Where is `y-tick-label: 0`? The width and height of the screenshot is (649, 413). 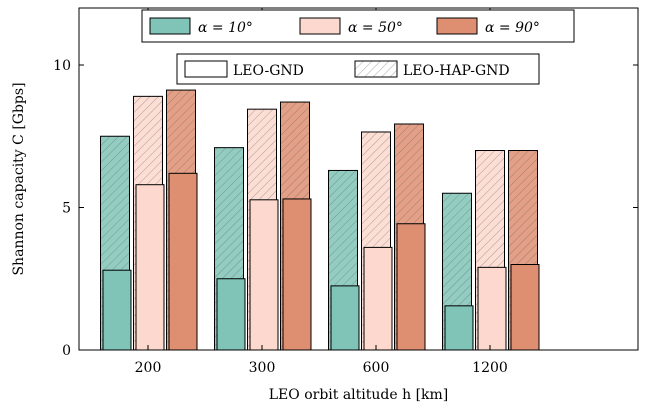
y-tick-label: 0 is located at coordinates (66, 351).